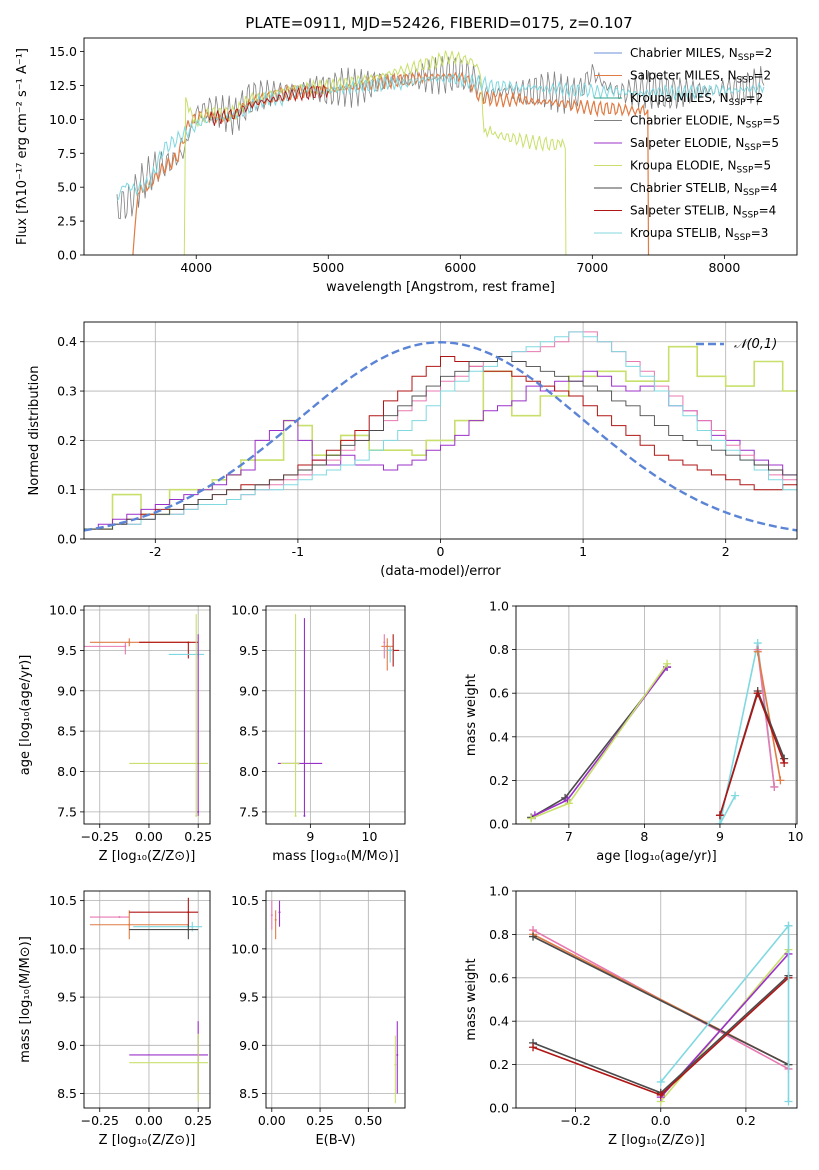 The width and height of the screenshot is (819, 1170). Describe the element at coordinates (67, 153) in the screenshot. I see `y-tick-label: 7.5` at that location.